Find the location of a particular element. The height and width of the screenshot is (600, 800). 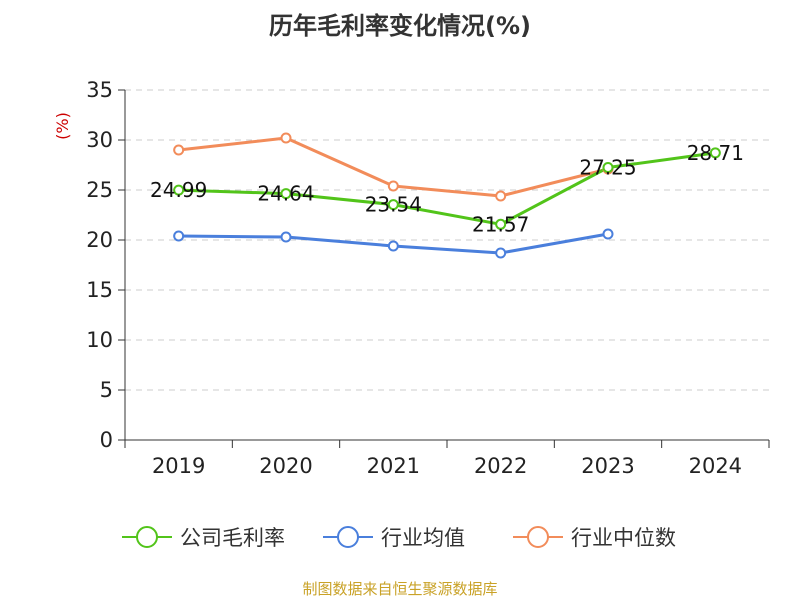

legend-item: 公司毛利率 is located at coordinates (203, 538).